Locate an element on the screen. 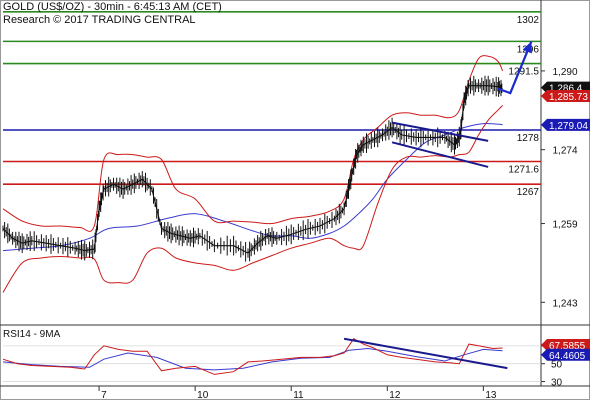  time-tick-label-4: 13 is located at coordinates (491, 395).